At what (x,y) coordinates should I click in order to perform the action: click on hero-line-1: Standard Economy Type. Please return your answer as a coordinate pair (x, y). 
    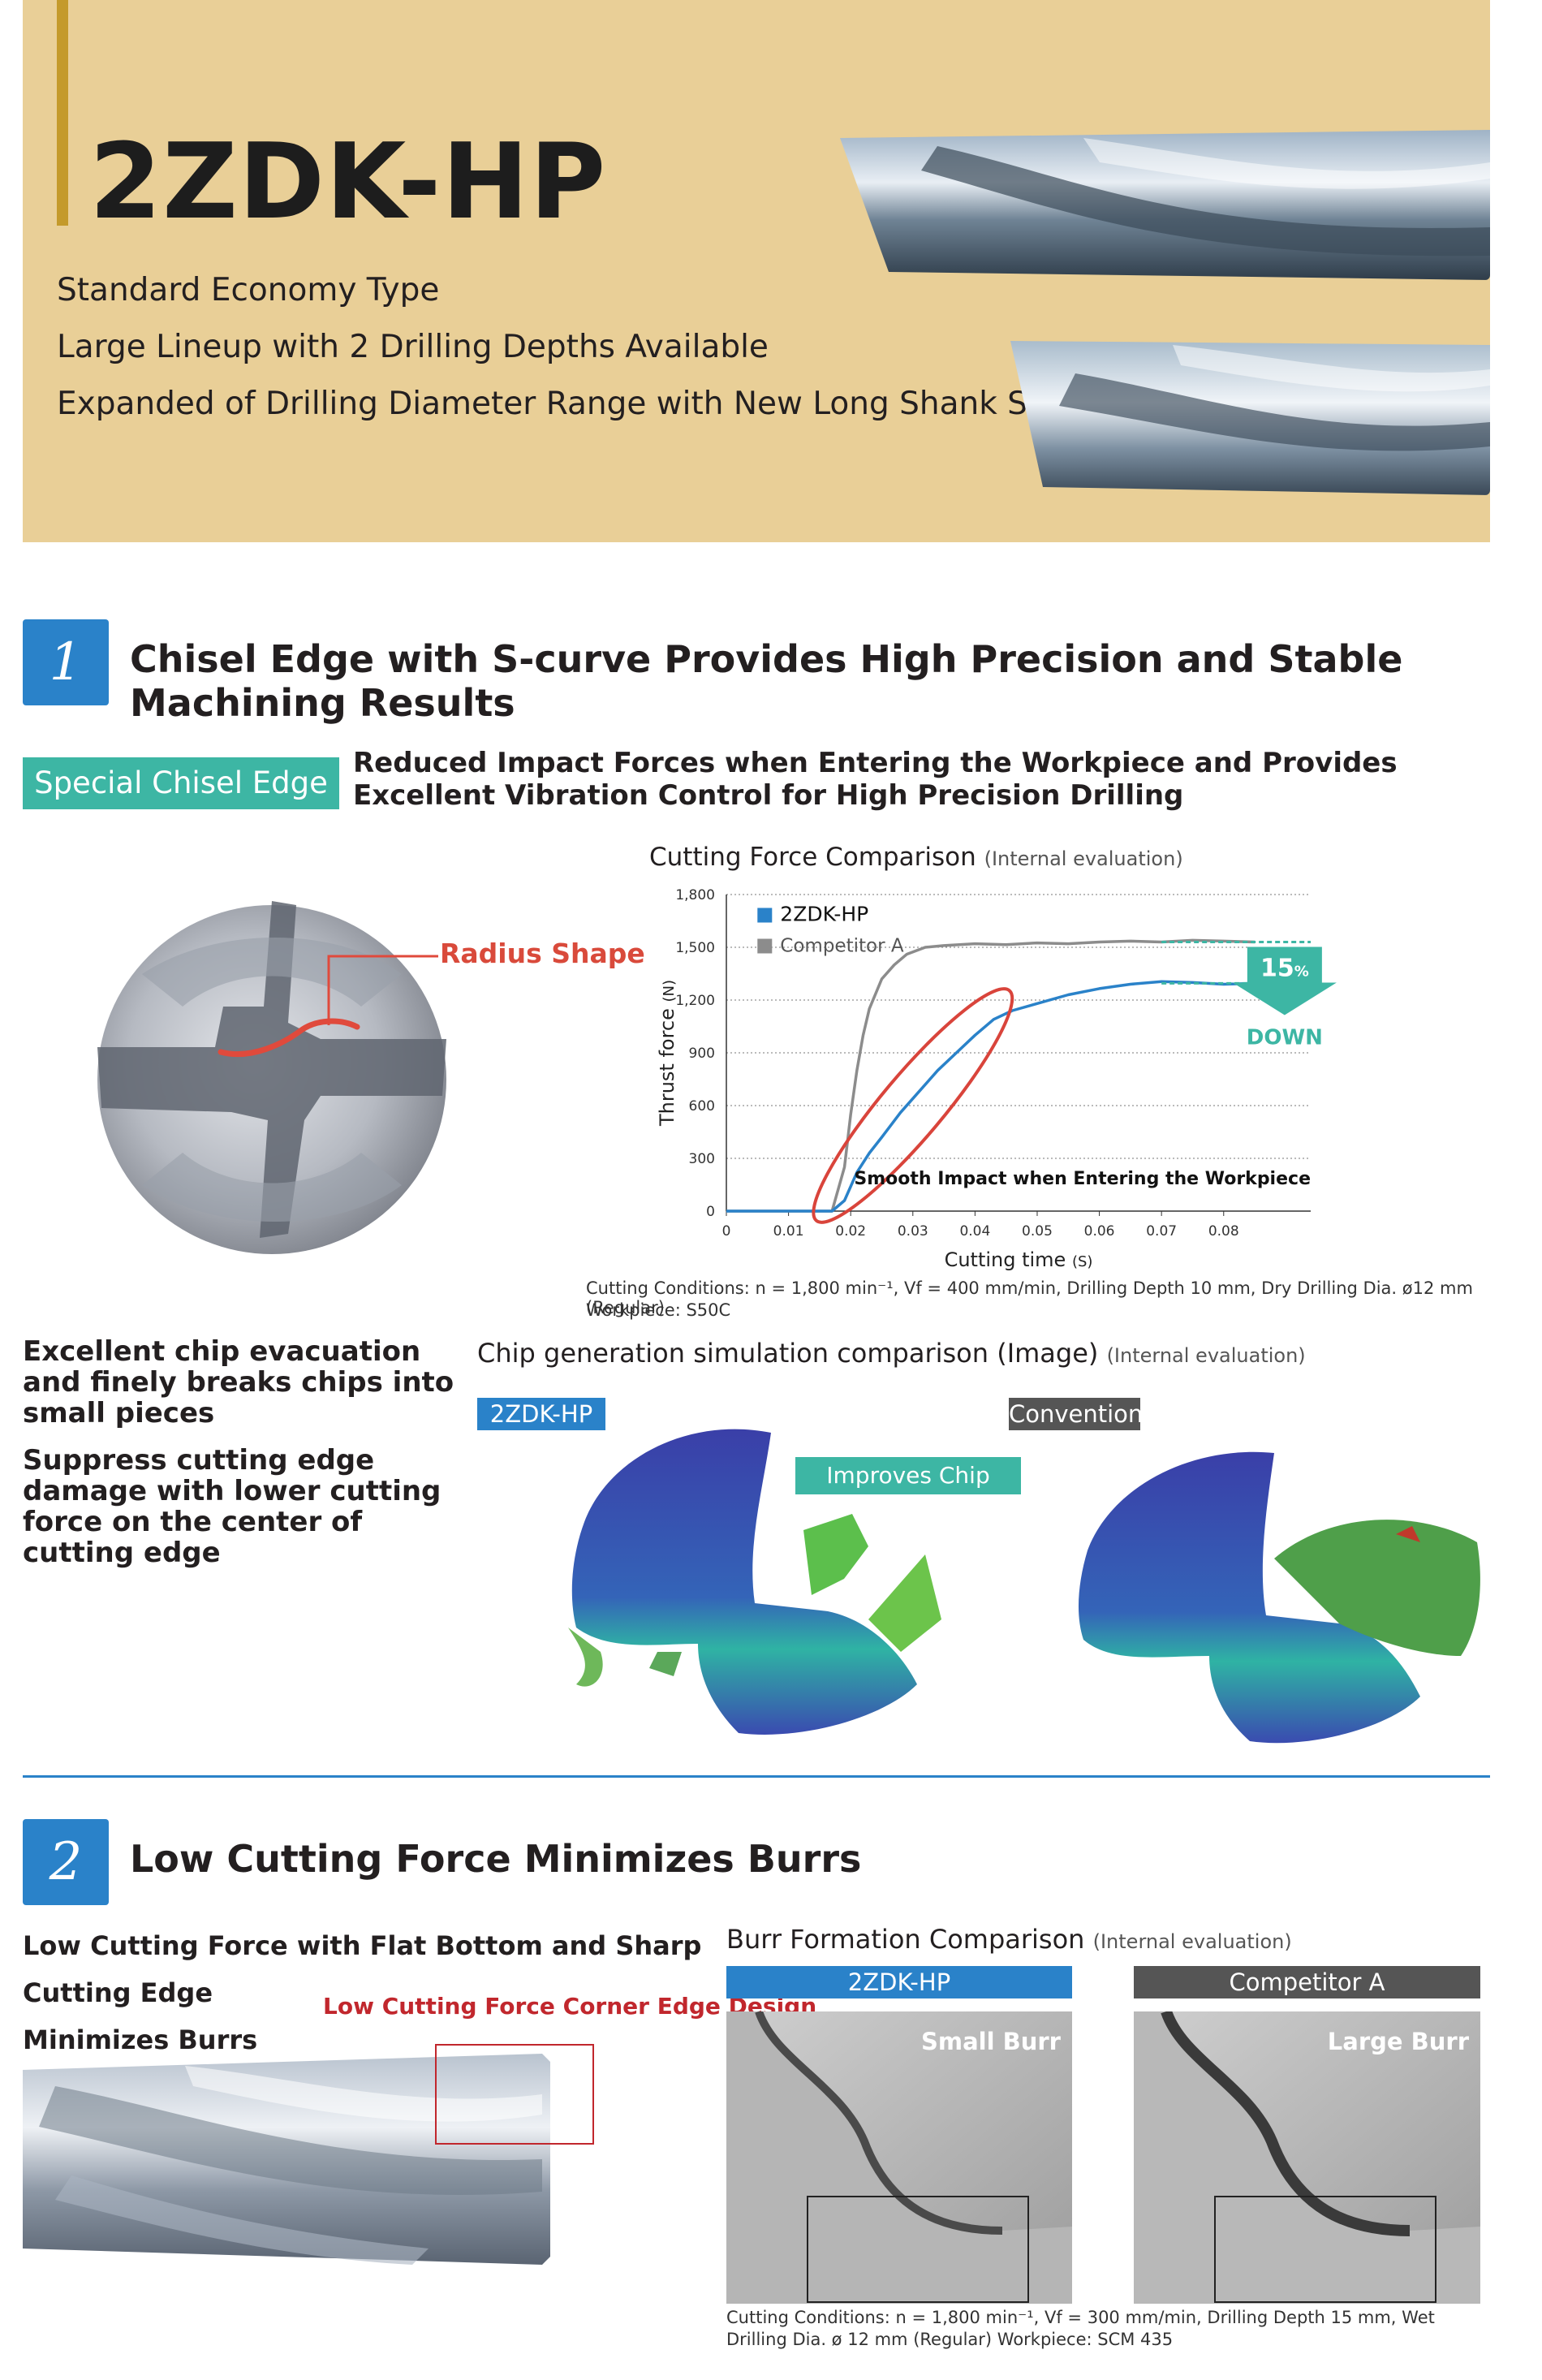
    Looking at the image, I should click on (249, 290).